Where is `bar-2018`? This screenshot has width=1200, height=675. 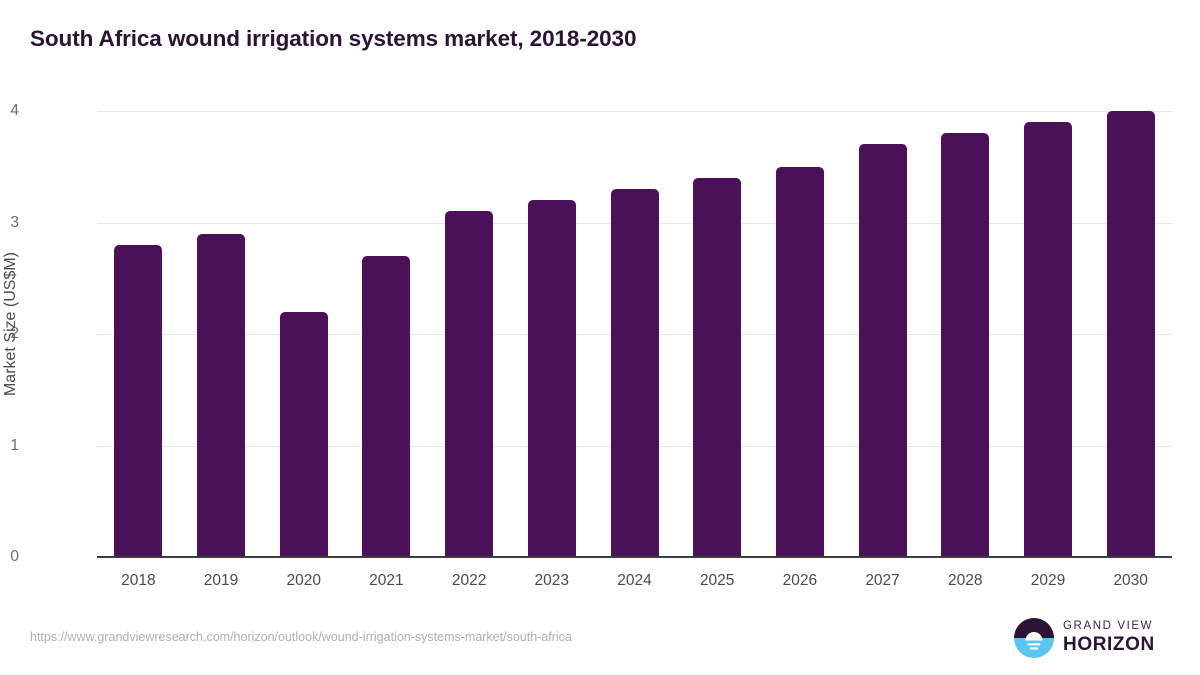
bar-2018 is located at coordinates (138, 400).